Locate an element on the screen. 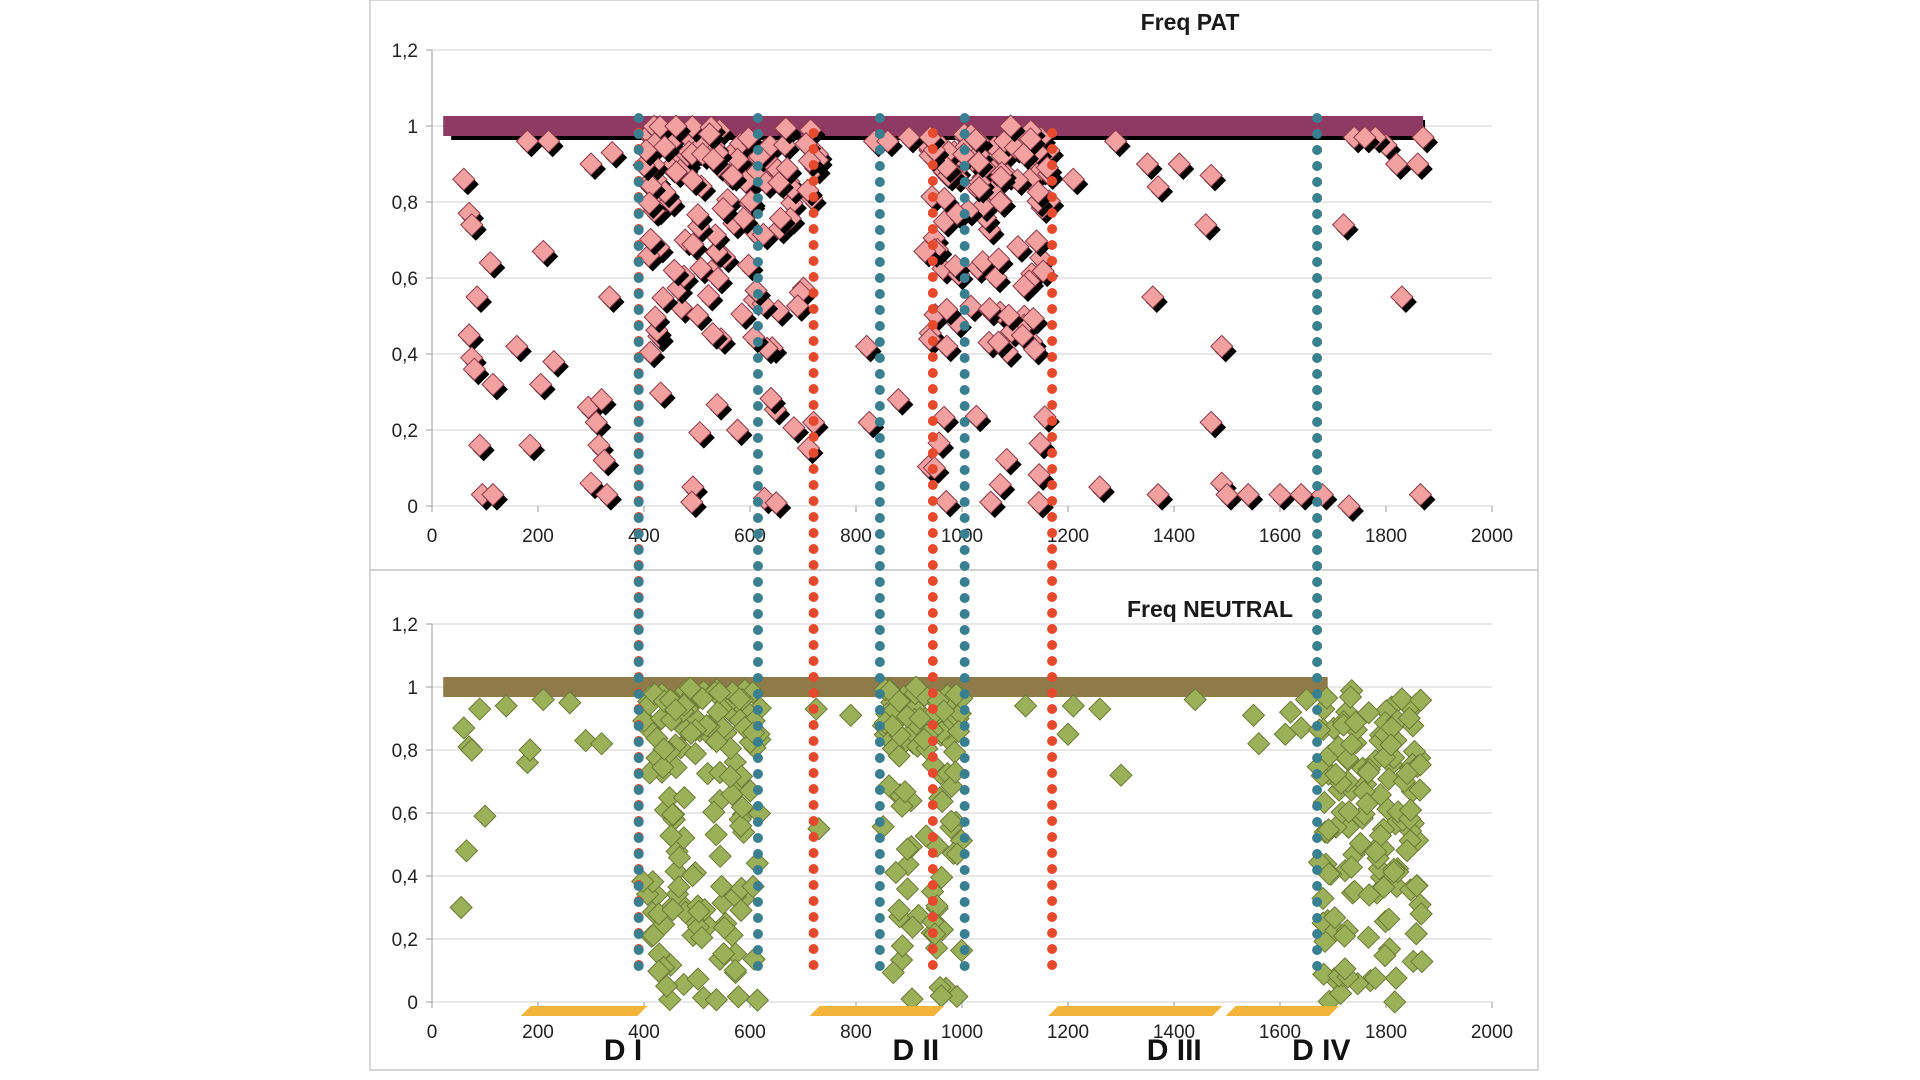  x-tick-label: 2000 is located at coordinates (1492, 536).